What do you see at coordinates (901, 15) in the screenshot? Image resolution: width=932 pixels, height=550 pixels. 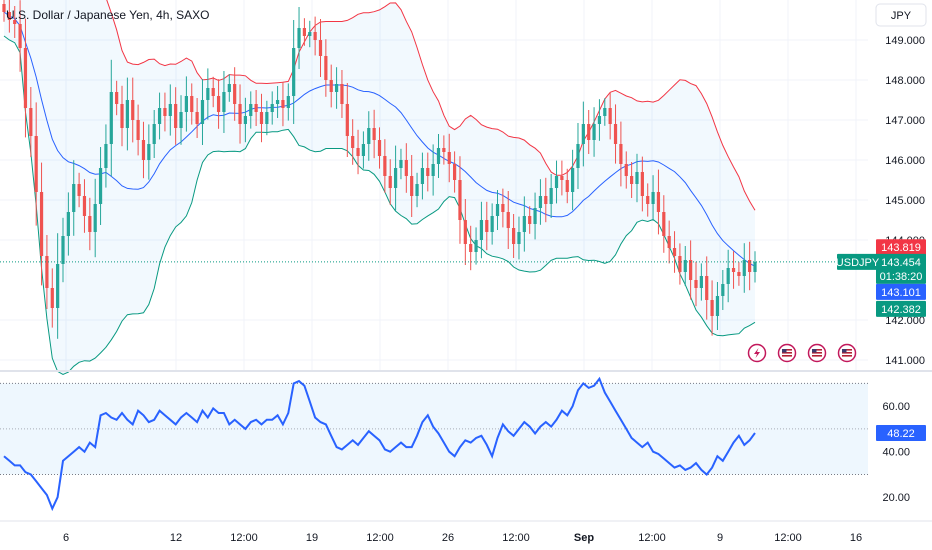 I see `currency-button: JPY` at bounding box center [901, 15].